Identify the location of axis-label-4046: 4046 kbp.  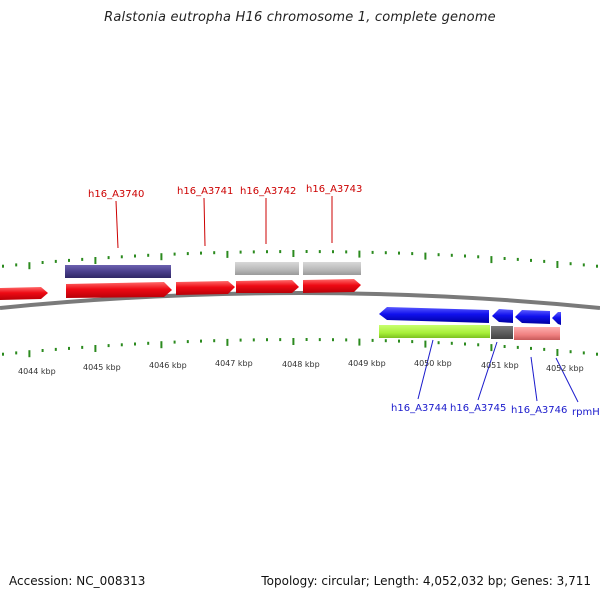
(168, 365).